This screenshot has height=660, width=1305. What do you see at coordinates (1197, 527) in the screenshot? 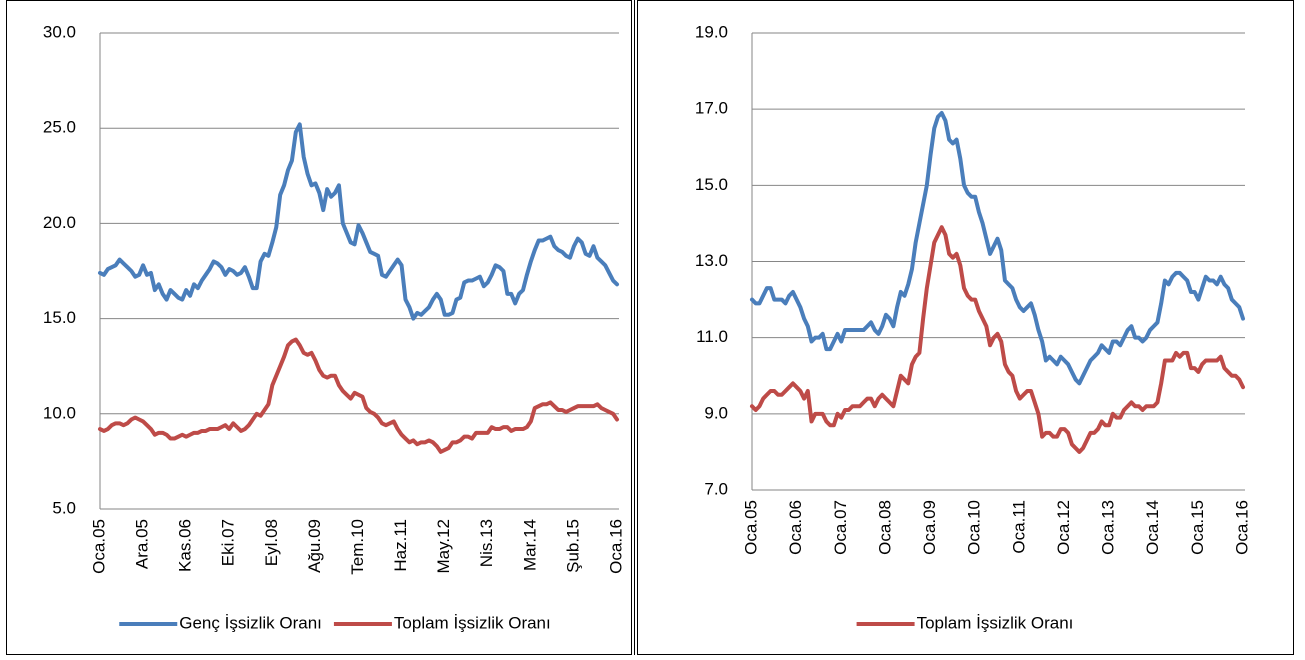
I see `x-tick-label: Oca.15` at bounding box center [1197, 527].